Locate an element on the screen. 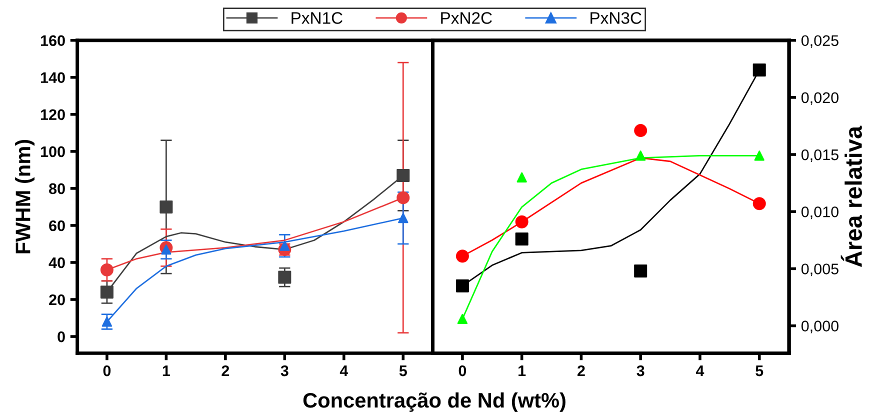 The width and height of the screenshot is (869, 416). x-axis-title: Concentração de Nd (wt%) is located at coordinates (434, 402).